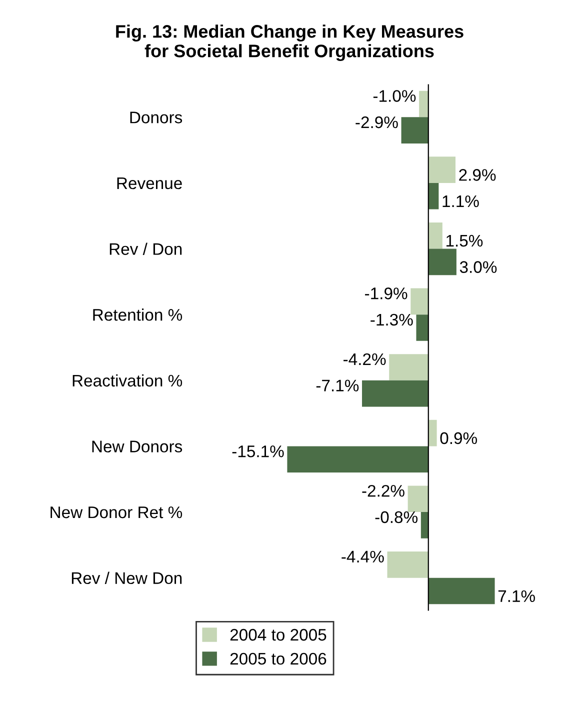 This screenshot has width=579, height=702. Describe the element at coordinates (337, 386) in the screenshot. I see `data-label: -7.1%` at that location.